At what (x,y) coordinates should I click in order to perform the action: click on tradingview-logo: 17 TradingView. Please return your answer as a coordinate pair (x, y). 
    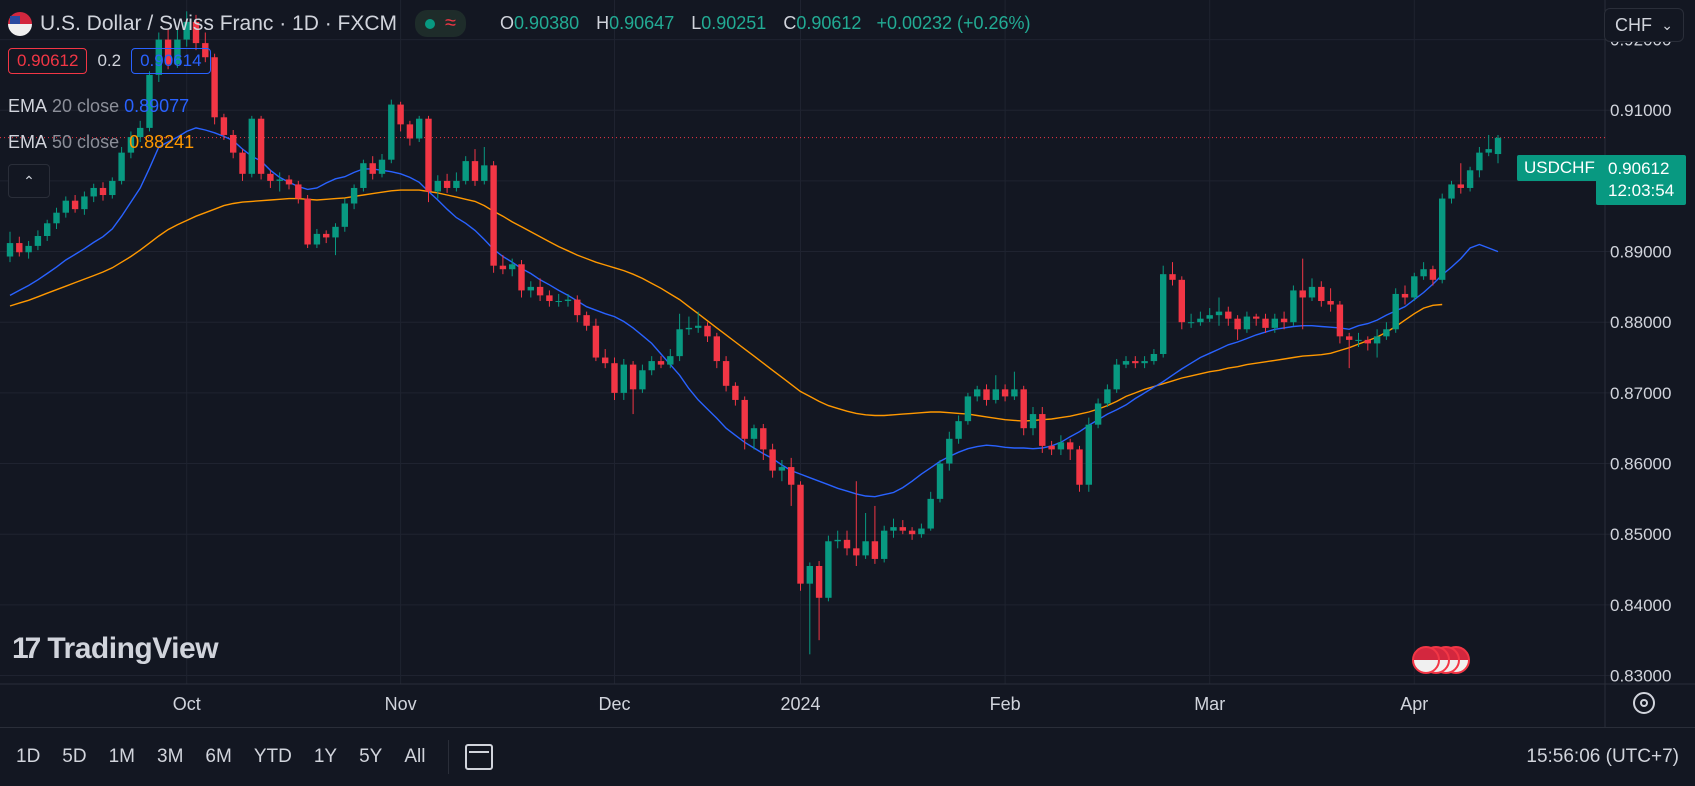
    Looking at the image, I should click on (115, 649).